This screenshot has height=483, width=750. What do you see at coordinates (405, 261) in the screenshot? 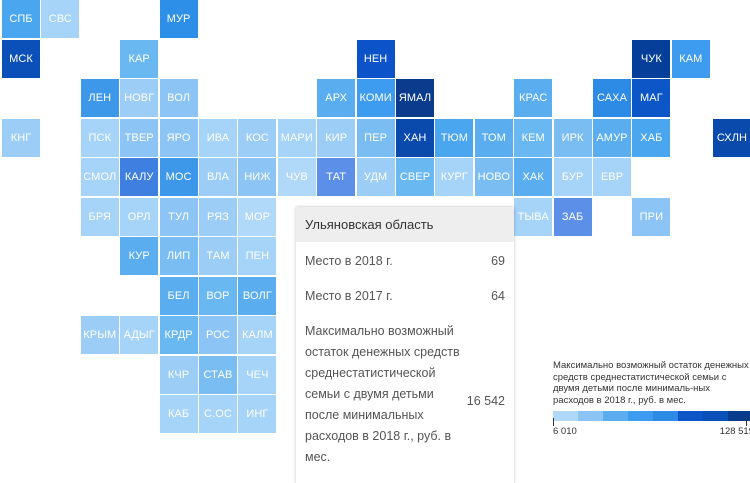
I see `tooltip-row-rank-2018: Место в 2018 г. 69` at bounding box center [405, 261].